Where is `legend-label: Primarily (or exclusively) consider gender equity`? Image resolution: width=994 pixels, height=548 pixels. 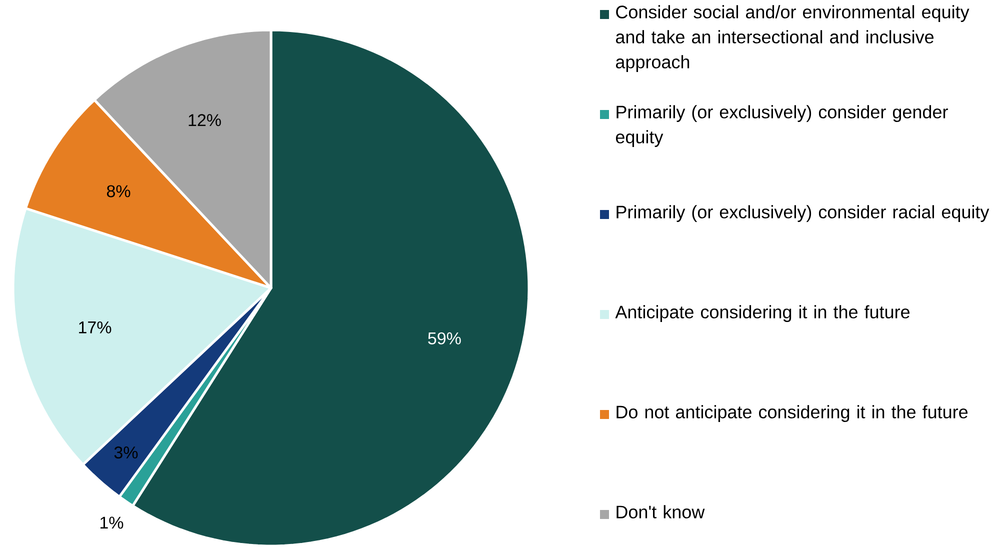
legend-label: Primarily (or exclusively) consider gender equity is located at coordinates (782, 126).